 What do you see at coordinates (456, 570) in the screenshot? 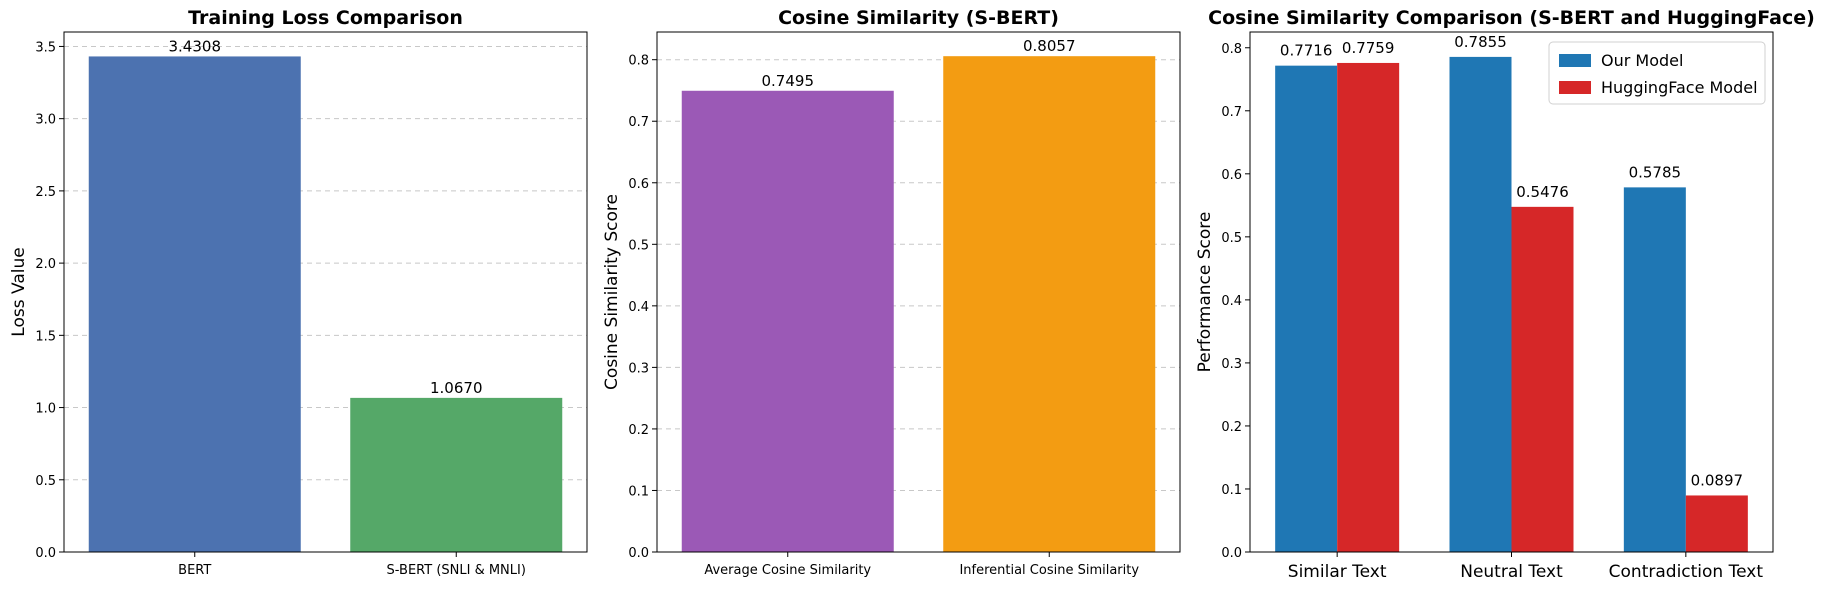
I see `x-tick-label: S-BERT (SNLI & MNLI)` at bounding box center [456, 570].